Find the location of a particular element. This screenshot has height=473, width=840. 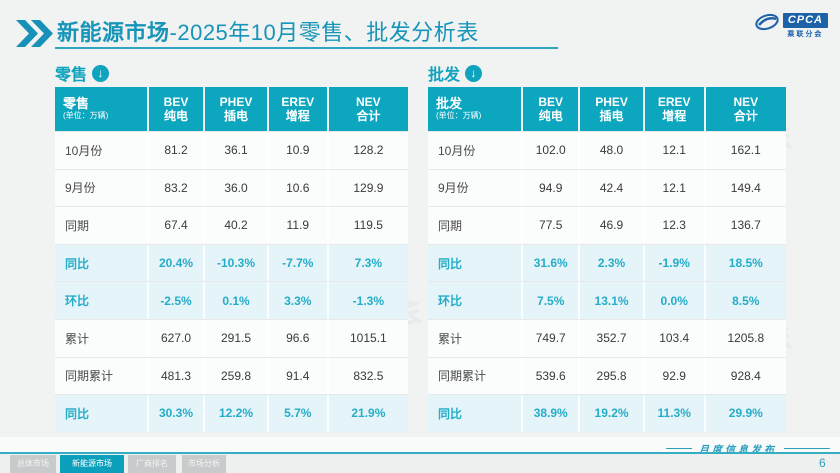

cell-value: 2.3% is located at coordinates (610, 263).